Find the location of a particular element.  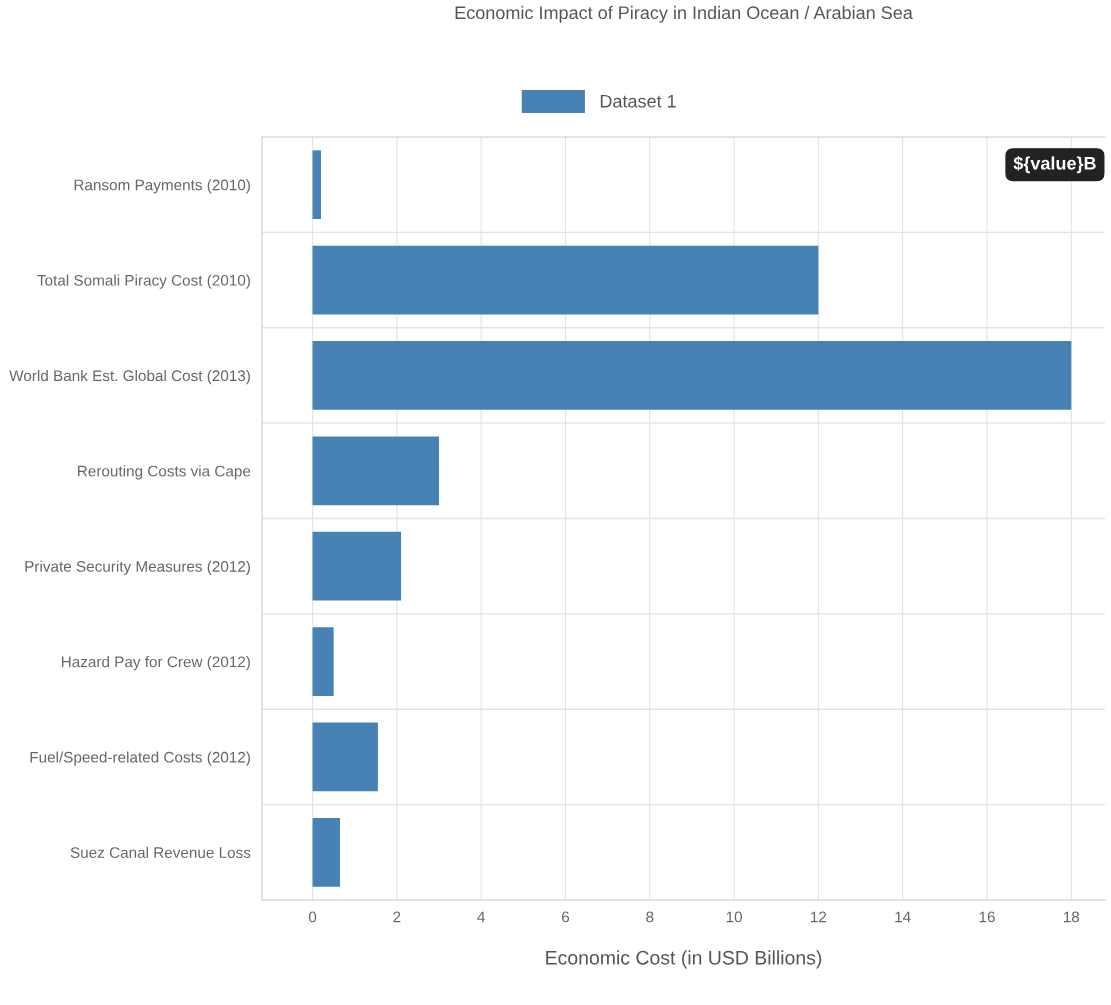

x-tick-label: 14 is located at coordinates (903, 917).